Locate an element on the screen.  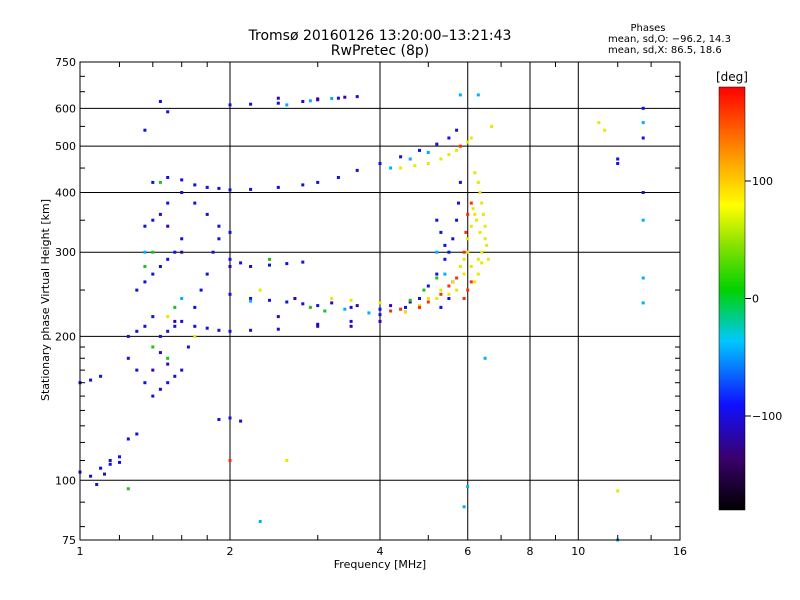
chart-title-line2: RwPretec (8p) is located at coordinates (380, 51).